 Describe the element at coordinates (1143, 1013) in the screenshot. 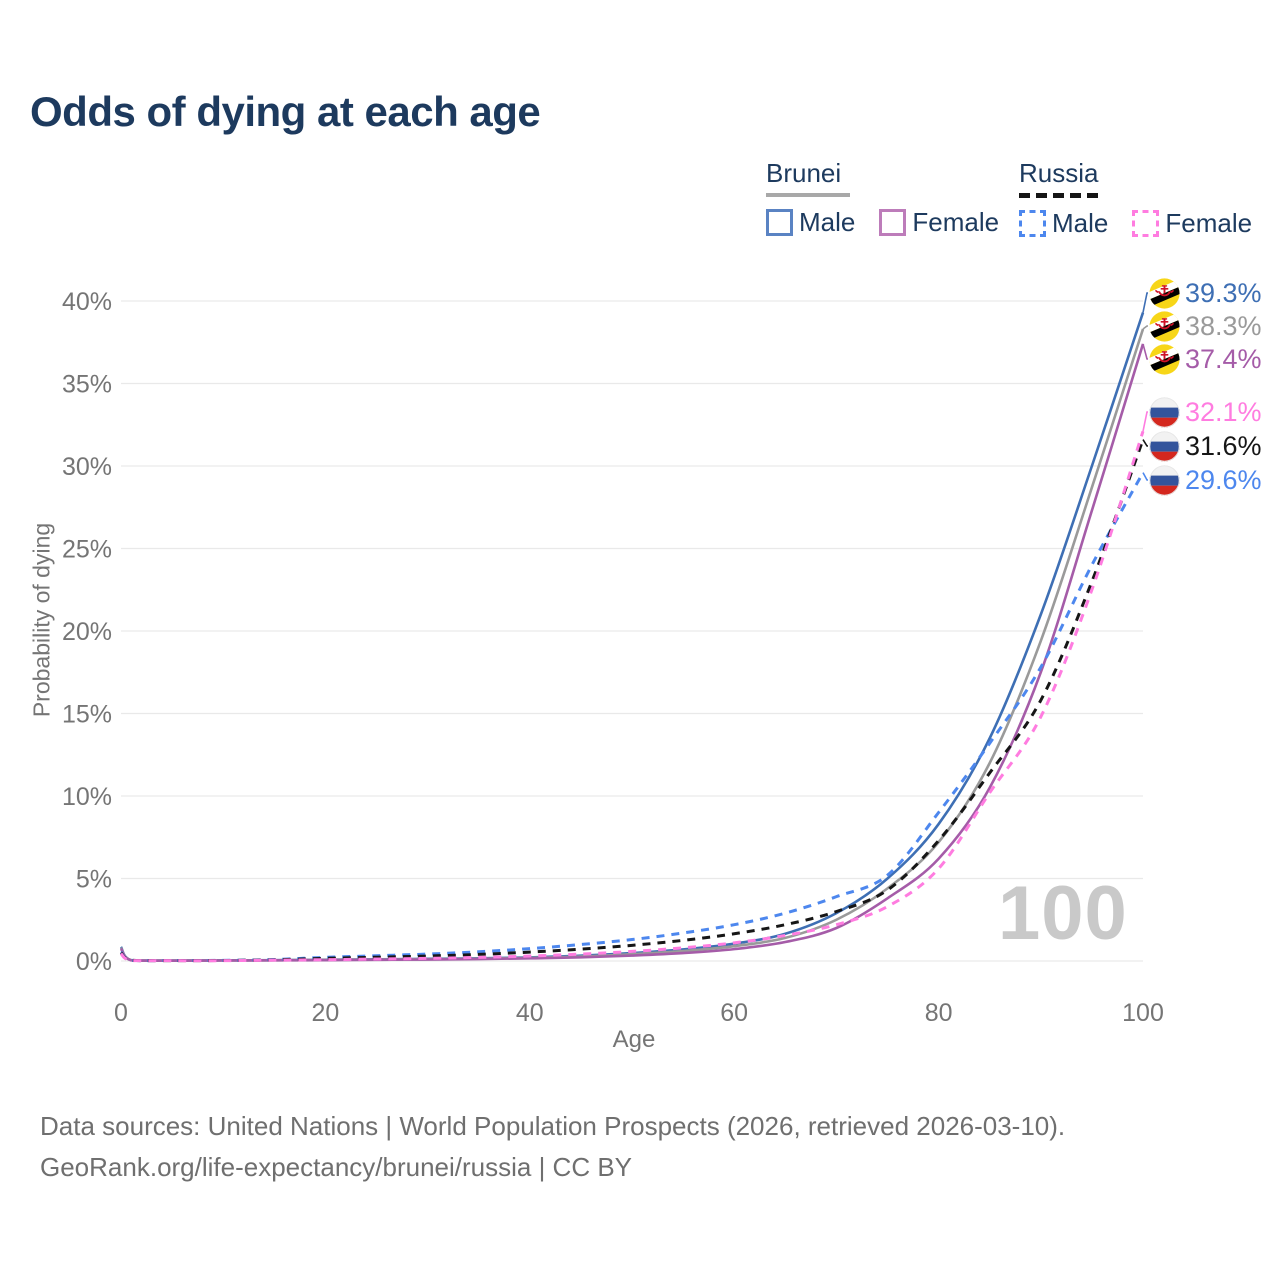

I see `x-tick-label: 100` at that location.